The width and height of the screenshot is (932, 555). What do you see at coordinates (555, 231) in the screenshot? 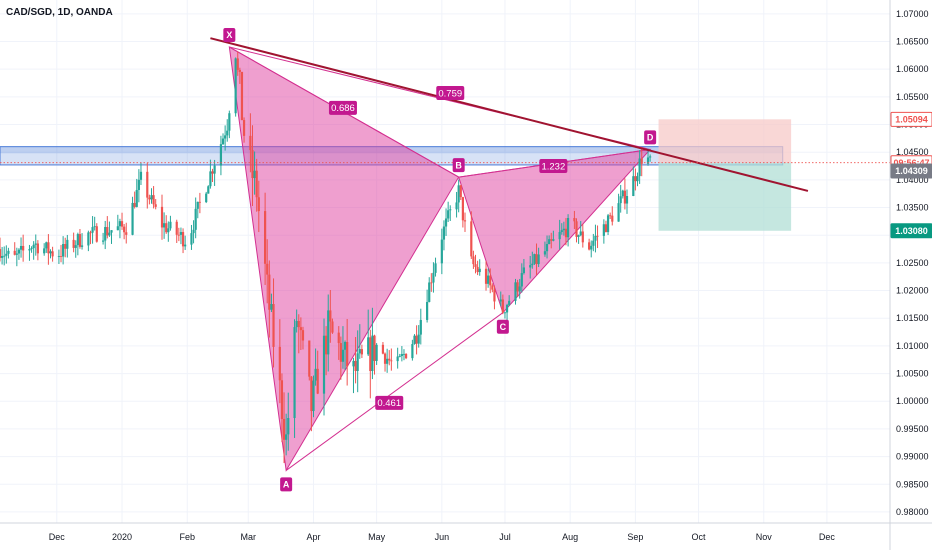
I see `pattern-triangle-bcd` at bounding box center [555, 231].